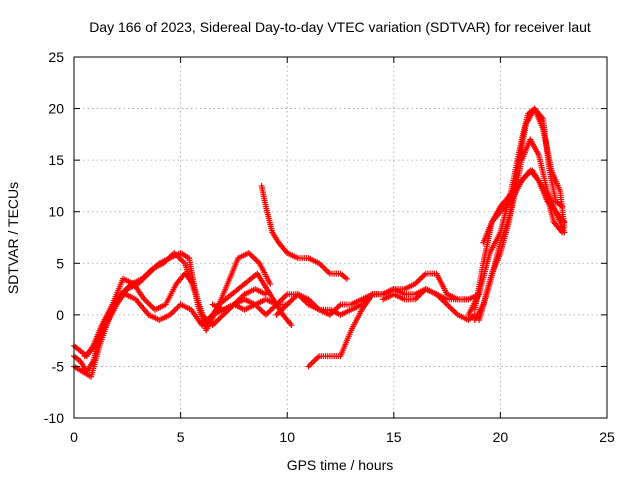 This screenshot has height=480, width=640. I want to click on x-tick-label-1: 5, so click(181, 437).